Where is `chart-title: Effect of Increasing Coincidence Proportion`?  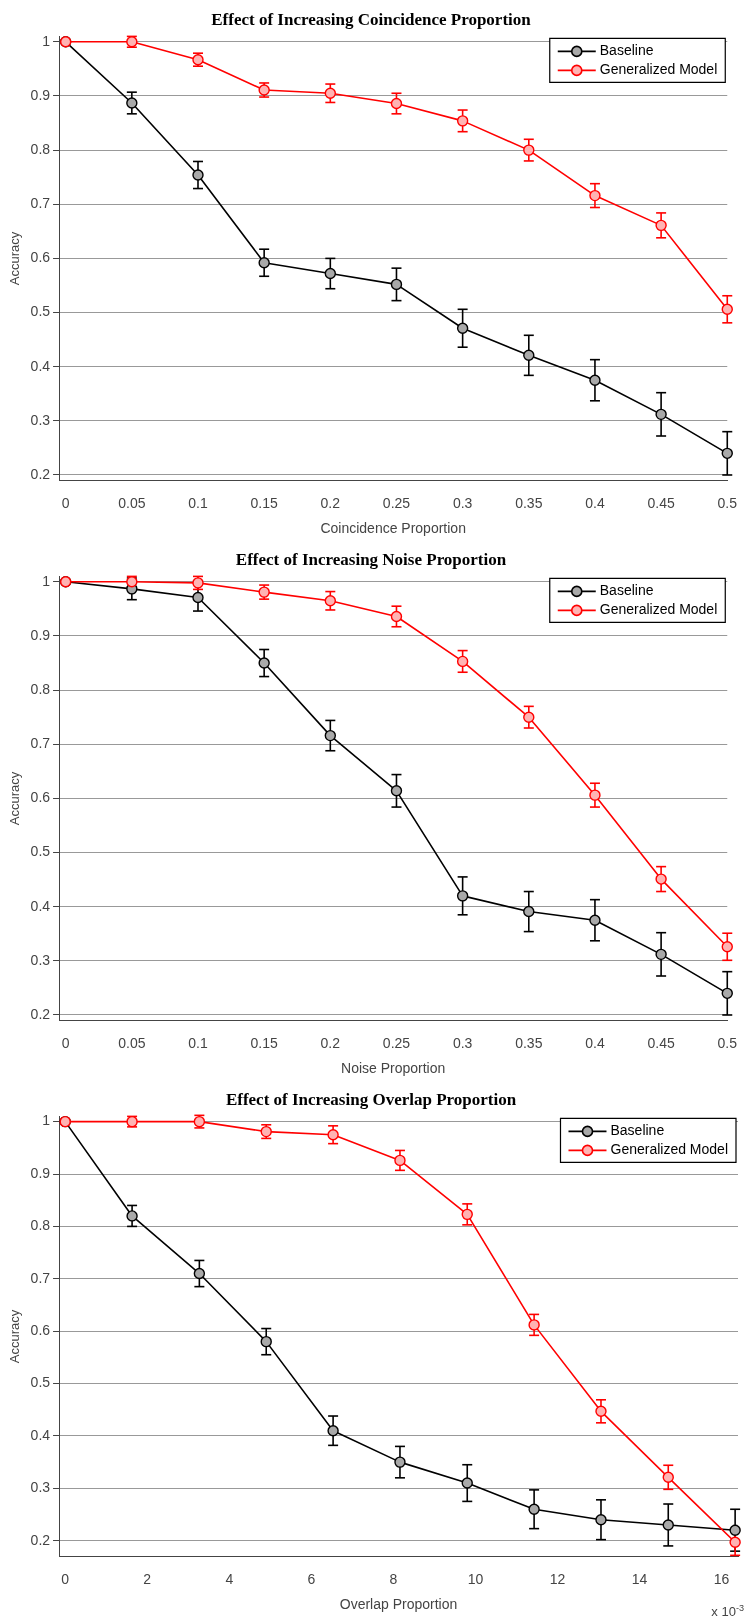
chart-title: Effect of Increasing Coincidence Proportion is located at coordinates (371, 19).